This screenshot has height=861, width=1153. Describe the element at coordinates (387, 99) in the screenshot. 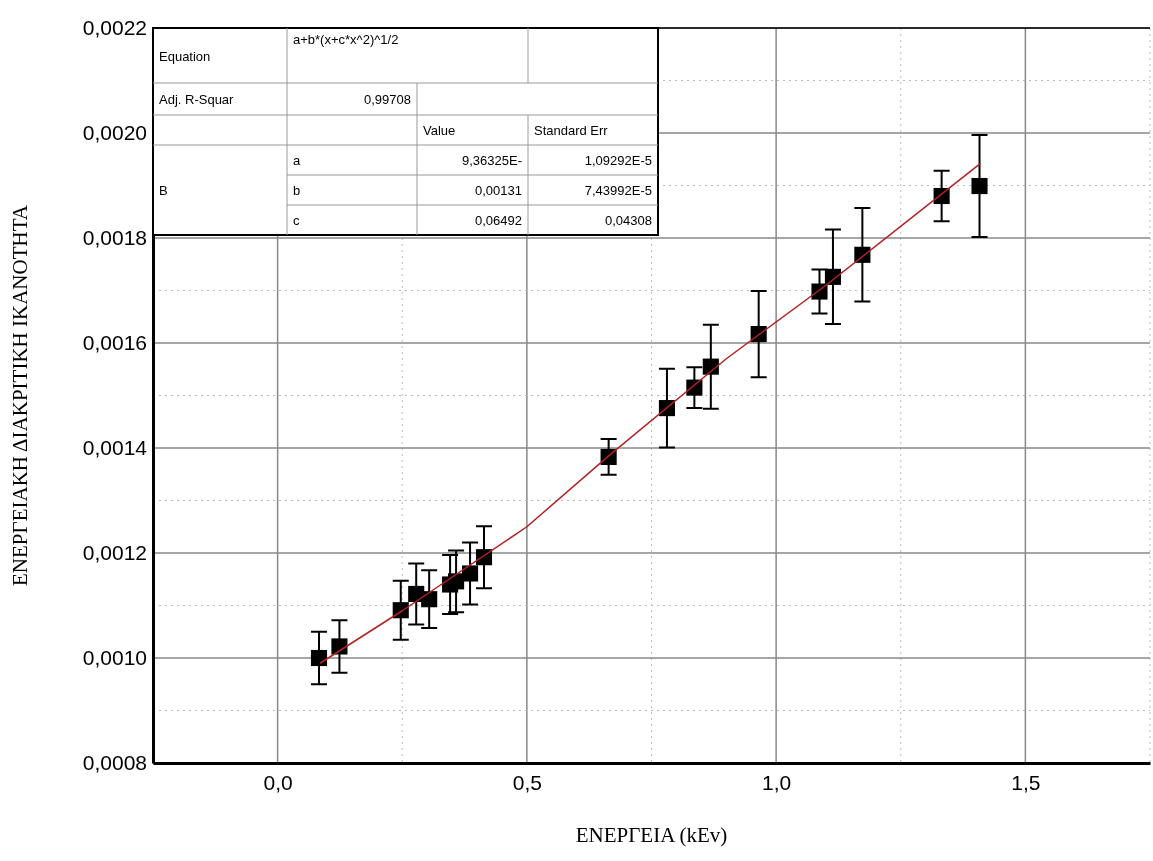

I see `annotation: 0,99708` at that location.